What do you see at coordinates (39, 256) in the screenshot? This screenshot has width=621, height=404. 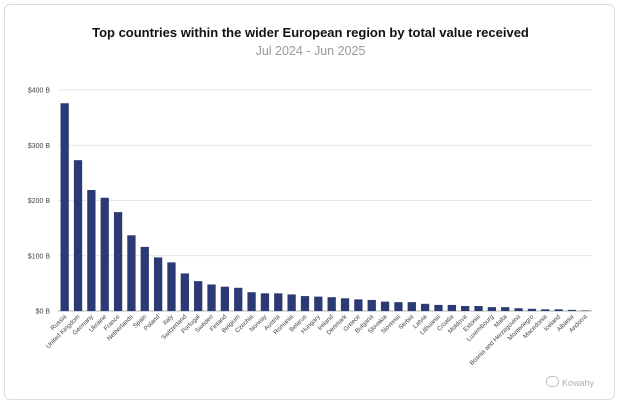 I see `y-tick-label: $100 B` at bounding box center [39, 256].